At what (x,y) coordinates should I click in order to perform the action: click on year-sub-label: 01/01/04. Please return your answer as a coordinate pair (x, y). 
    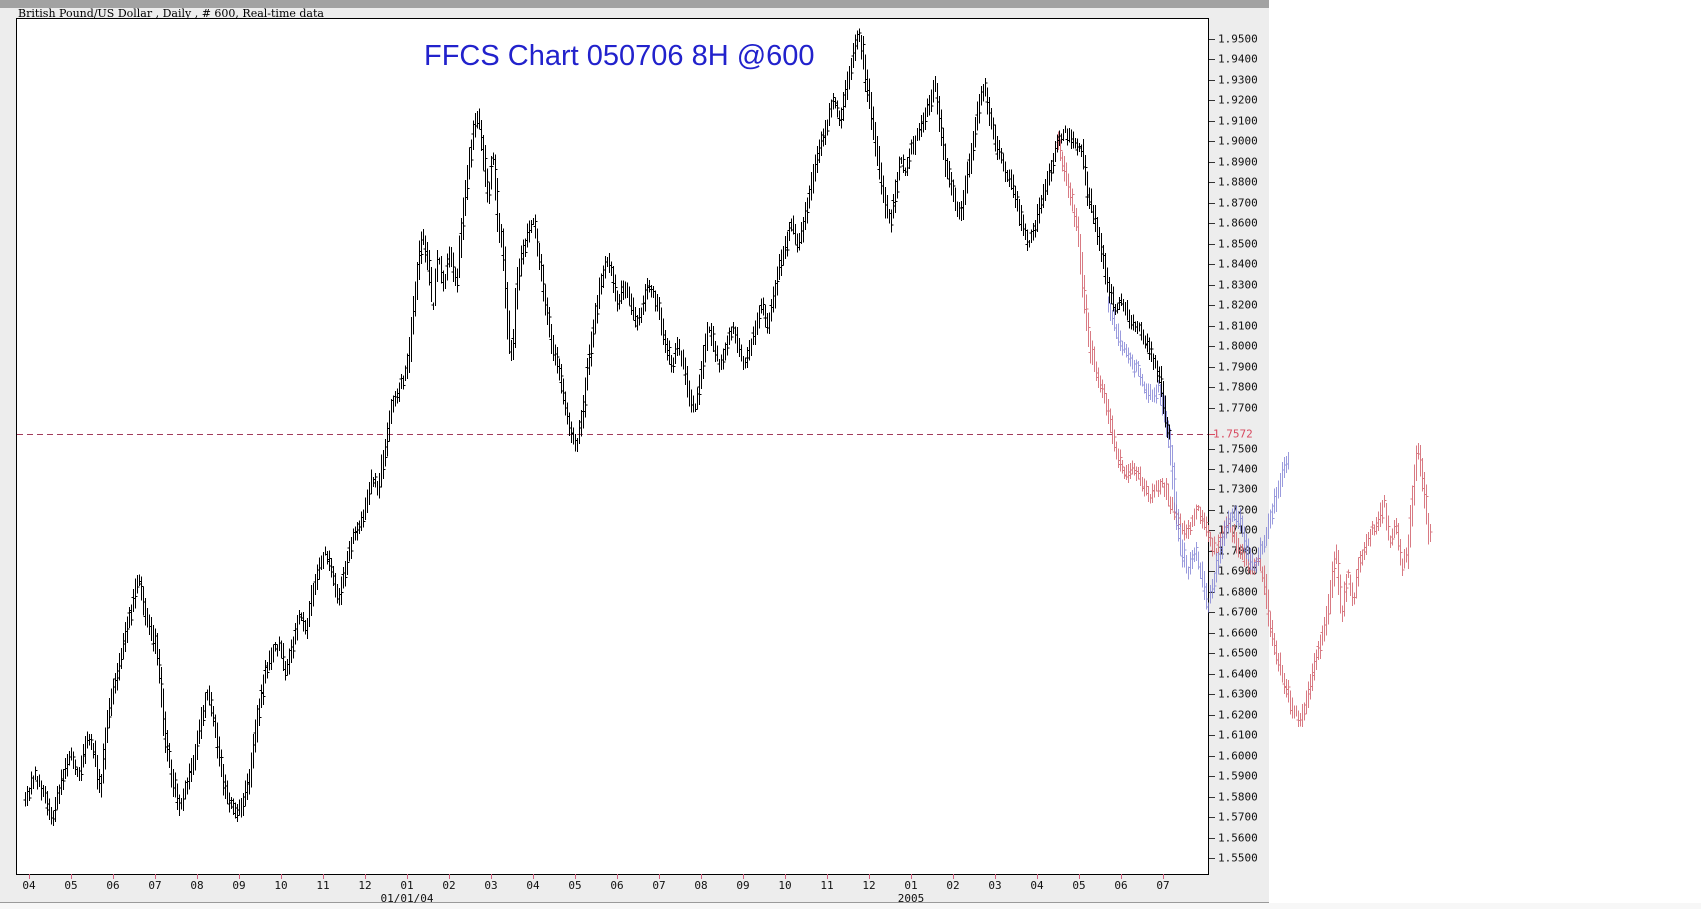
    Looking at the image, I should click on (407, 898).